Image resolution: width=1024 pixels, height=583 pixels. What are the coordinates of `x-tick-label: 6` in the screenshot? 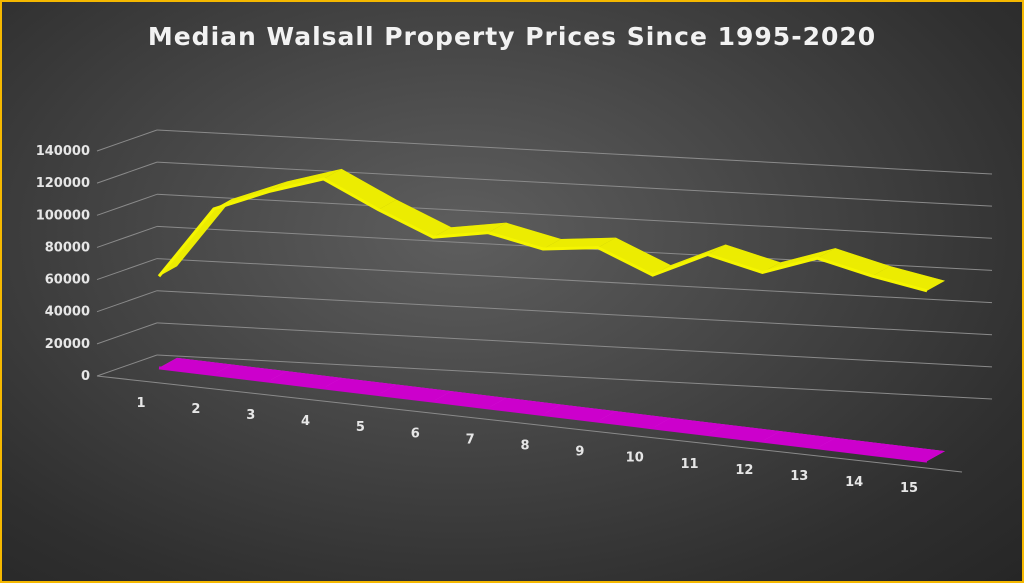 It's located at (415, 433).